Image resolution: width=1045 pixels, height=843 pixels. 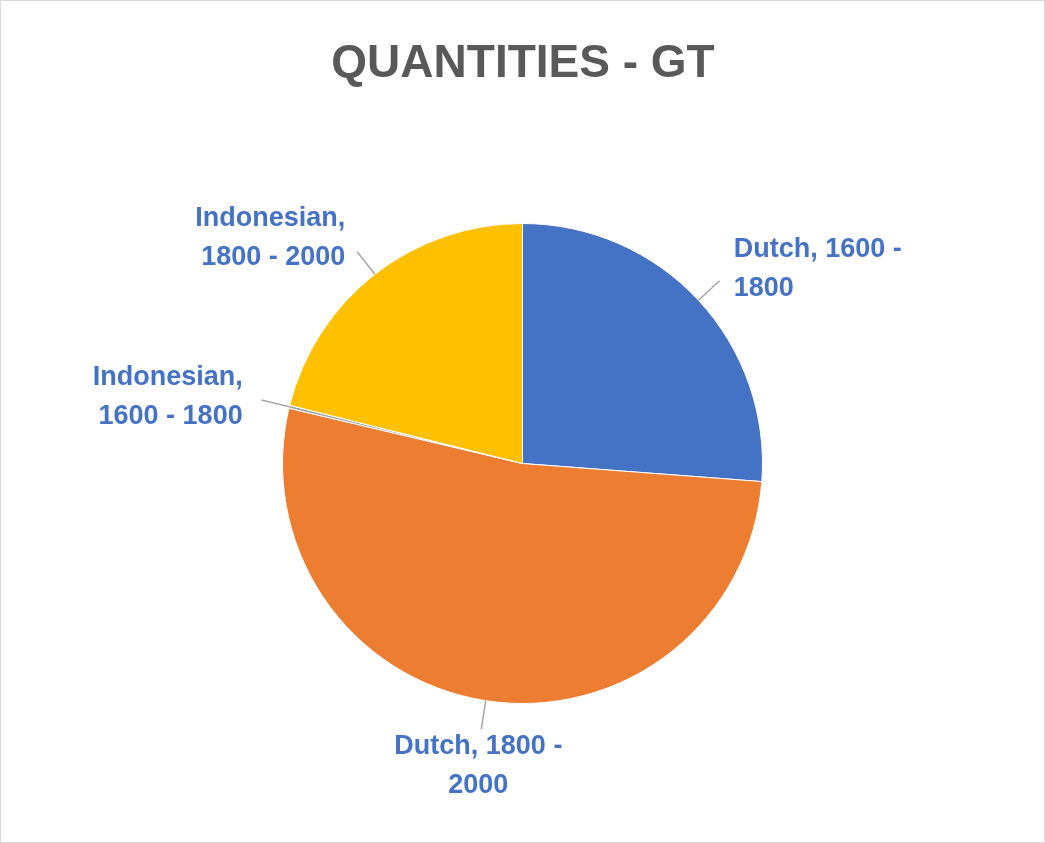 I want to click on chart-title: QUANTITIES - GT, so click(x=523, y=60).